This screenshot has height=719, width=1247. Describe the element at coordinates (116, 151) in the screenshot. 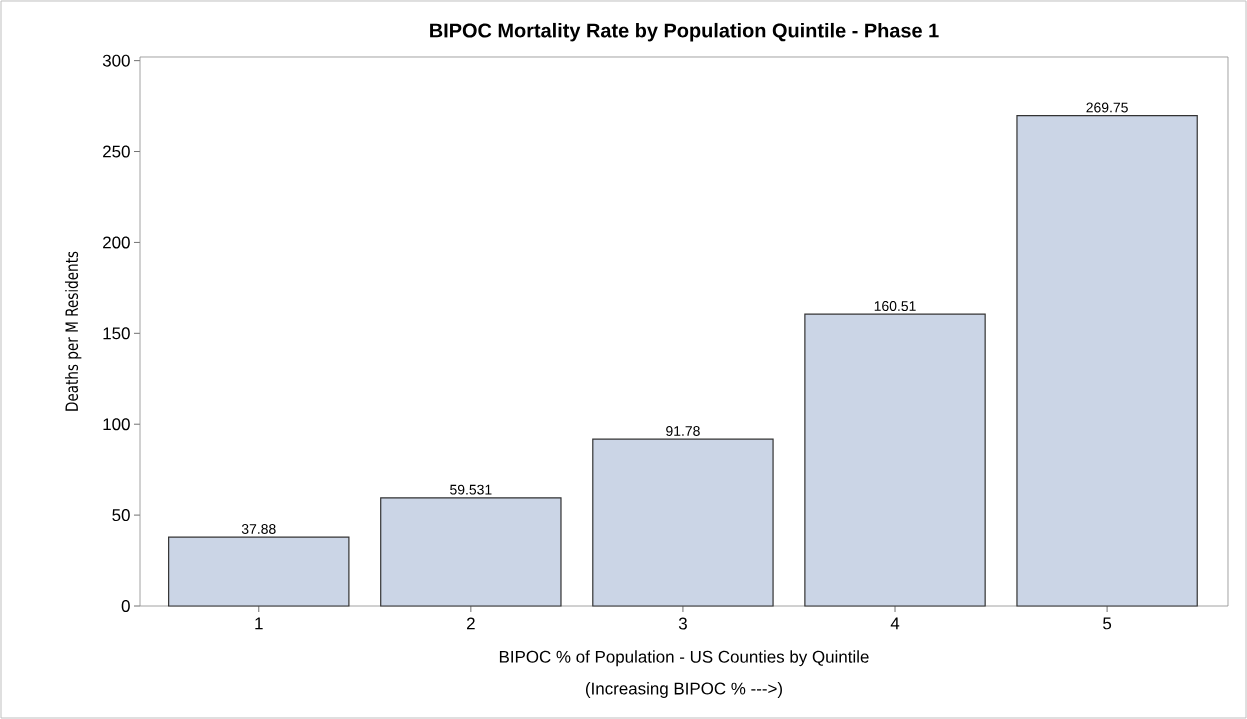

I see `y-tick-label: 250` at that location.